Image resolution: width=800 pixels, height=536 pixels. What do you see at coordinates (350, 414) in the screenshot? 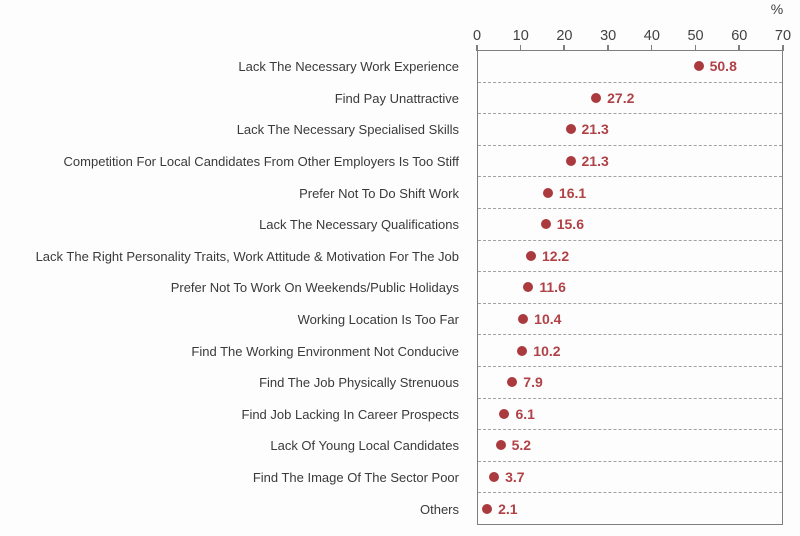
I see `category-label: Find Job Lacking In Career Prospects` at bounding box center [350, 414].